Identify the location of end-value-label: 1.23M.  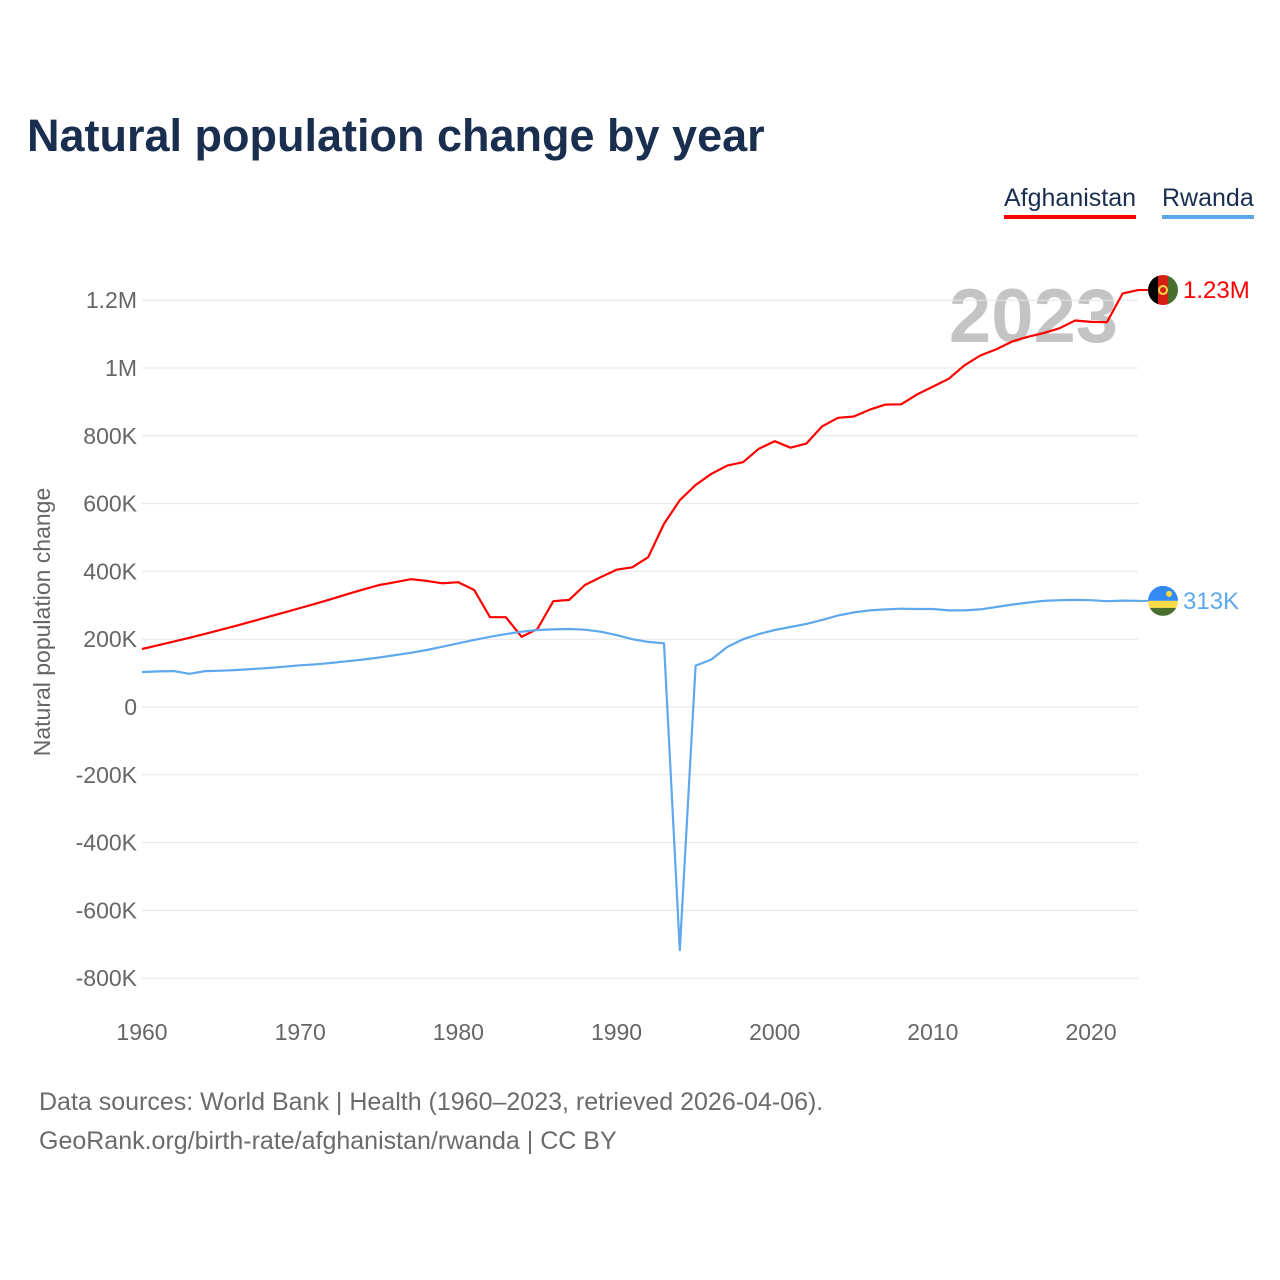
(1216, 290).